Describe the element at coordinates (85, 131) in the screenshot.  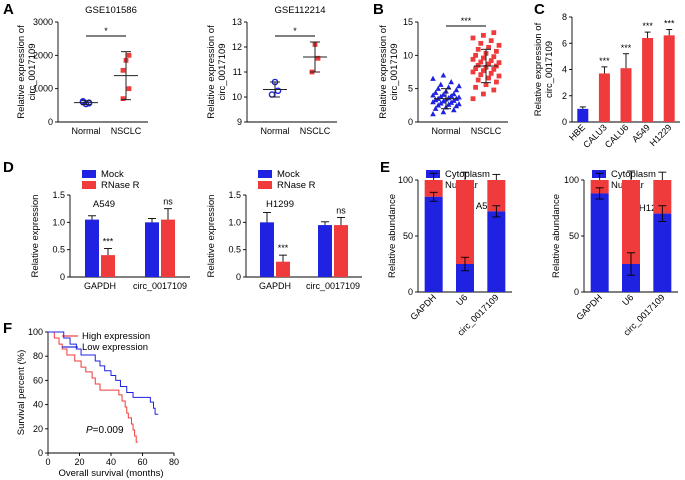
I see `x-tick-label-A: Normal` at that location.